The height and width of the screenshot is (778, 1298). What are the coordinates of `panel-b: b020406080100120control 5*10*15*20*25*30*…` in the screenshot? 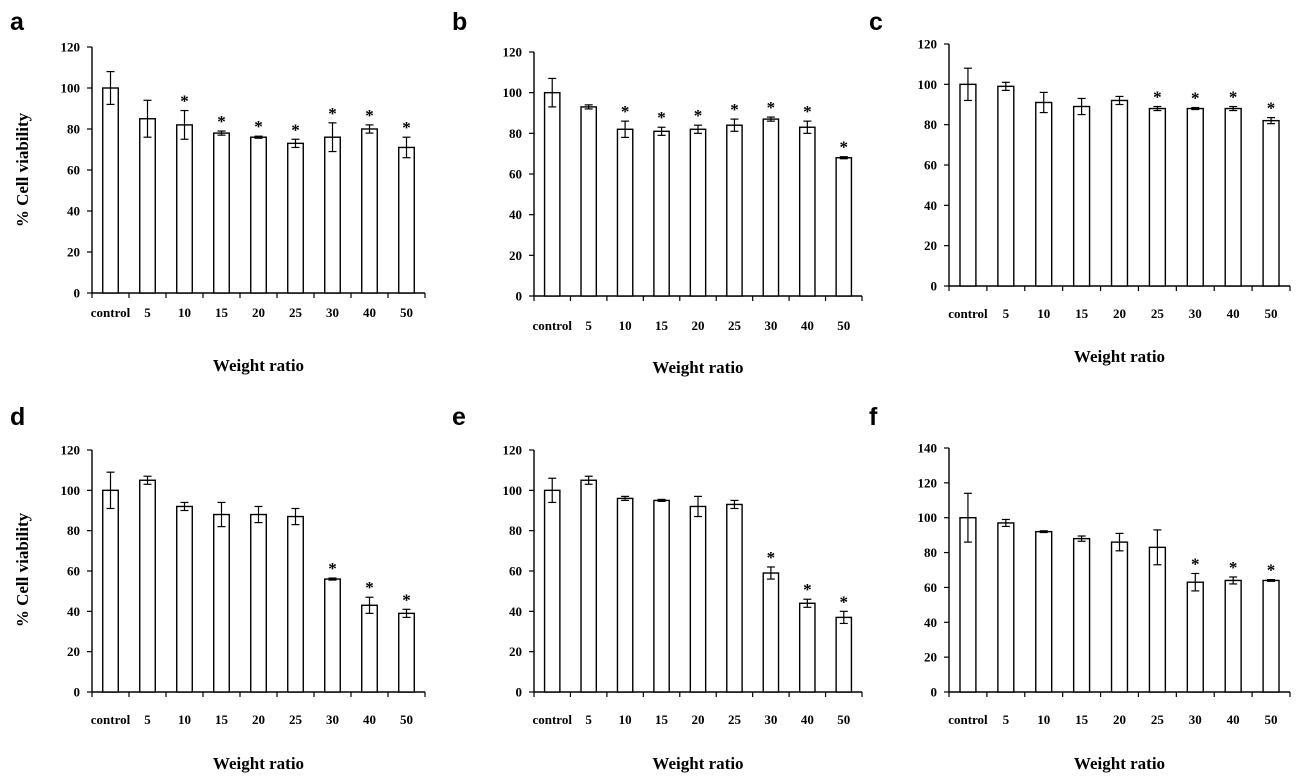 It's located at (657, 192).